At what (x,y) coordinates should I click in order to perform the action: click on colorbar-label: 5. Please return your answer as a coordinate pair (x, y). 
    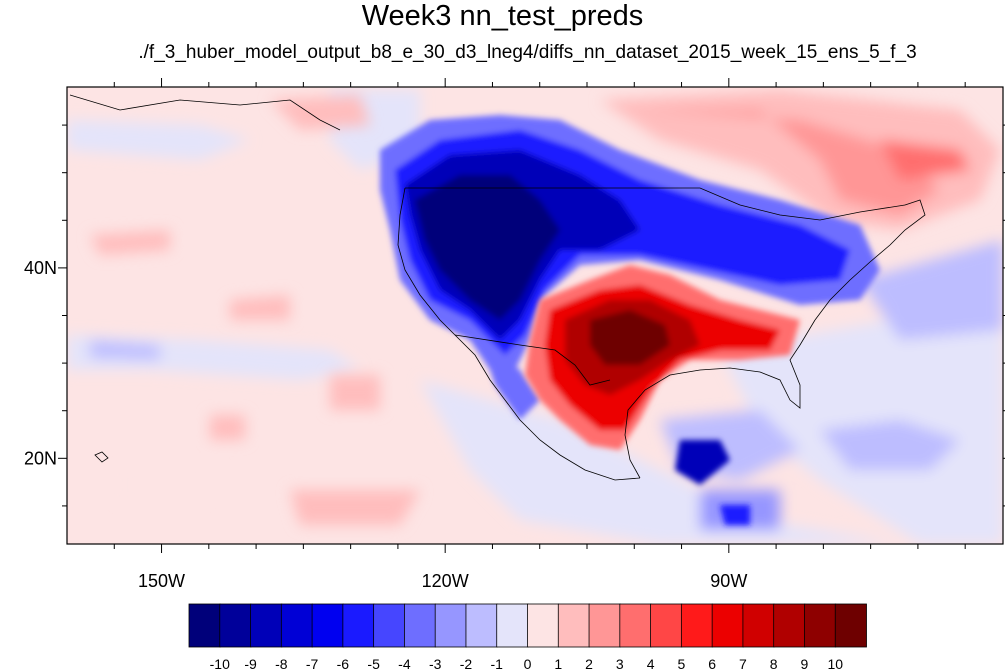
    Looking at the image, I should click on (681, 664).